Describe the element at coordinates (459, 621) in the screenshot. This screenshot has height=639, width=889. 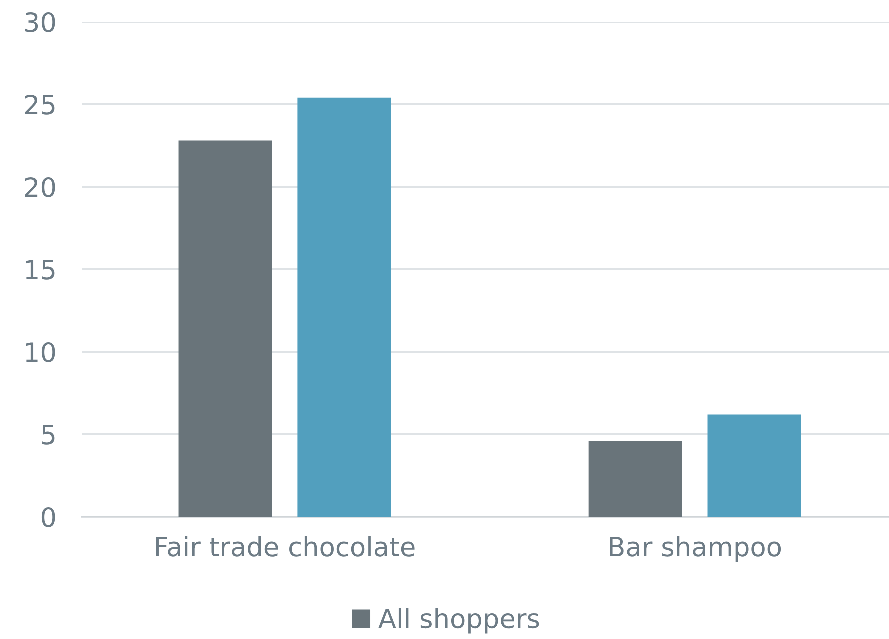
I see `legend-label: All shoppers` at that location.